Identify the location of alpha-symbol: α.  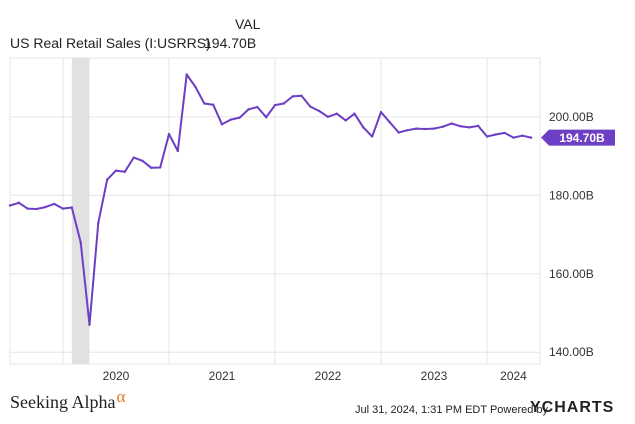
(121, 396).